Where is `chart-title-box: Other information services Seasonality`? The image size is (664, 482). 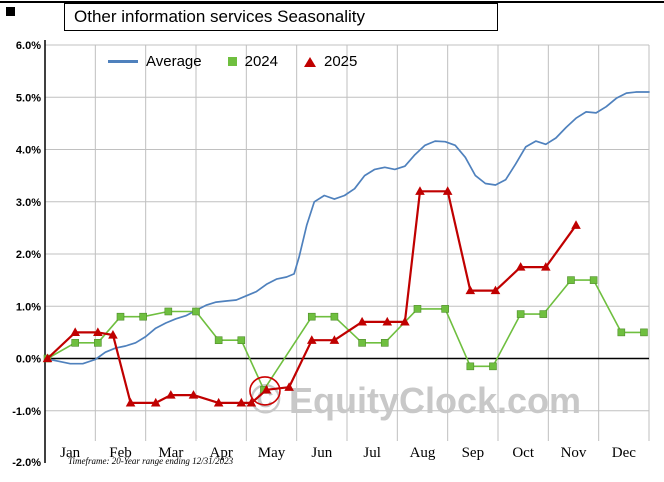
chart-title-box: Other information services Seasonality is located at coordinates (281, 17).